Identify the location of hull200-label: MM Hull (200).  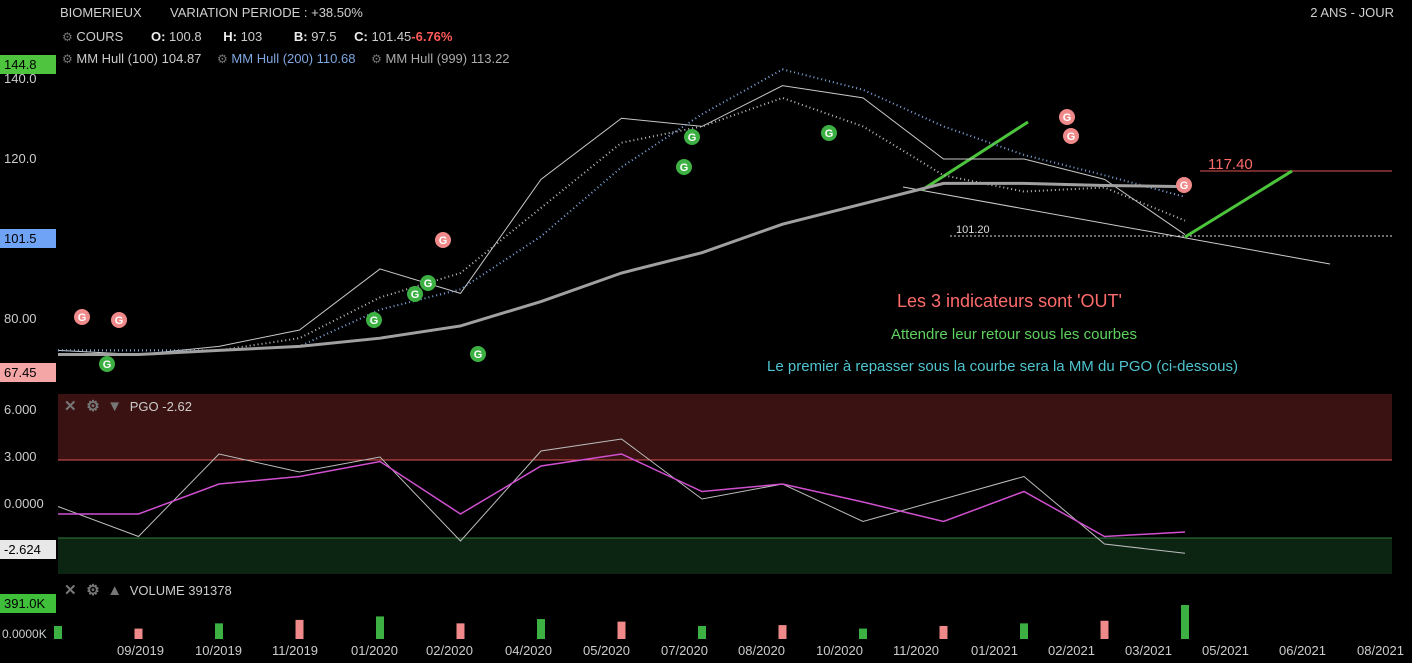
(272, 58).